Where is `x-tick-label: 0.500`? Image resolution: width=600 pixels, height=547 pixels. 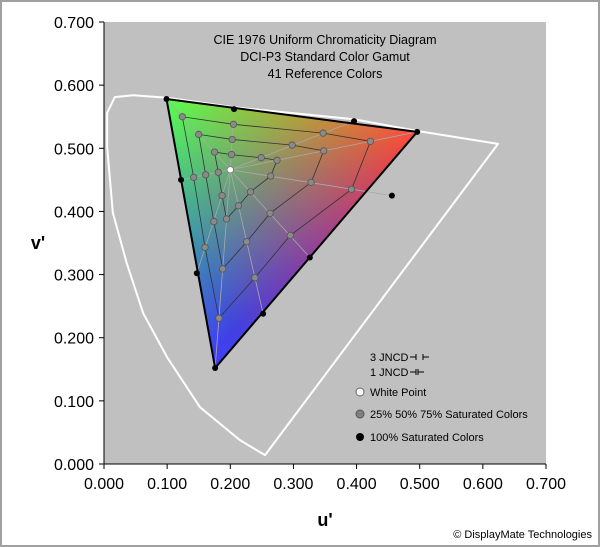
x-tick-label: 0.500 is located at coordinates (420, 484).